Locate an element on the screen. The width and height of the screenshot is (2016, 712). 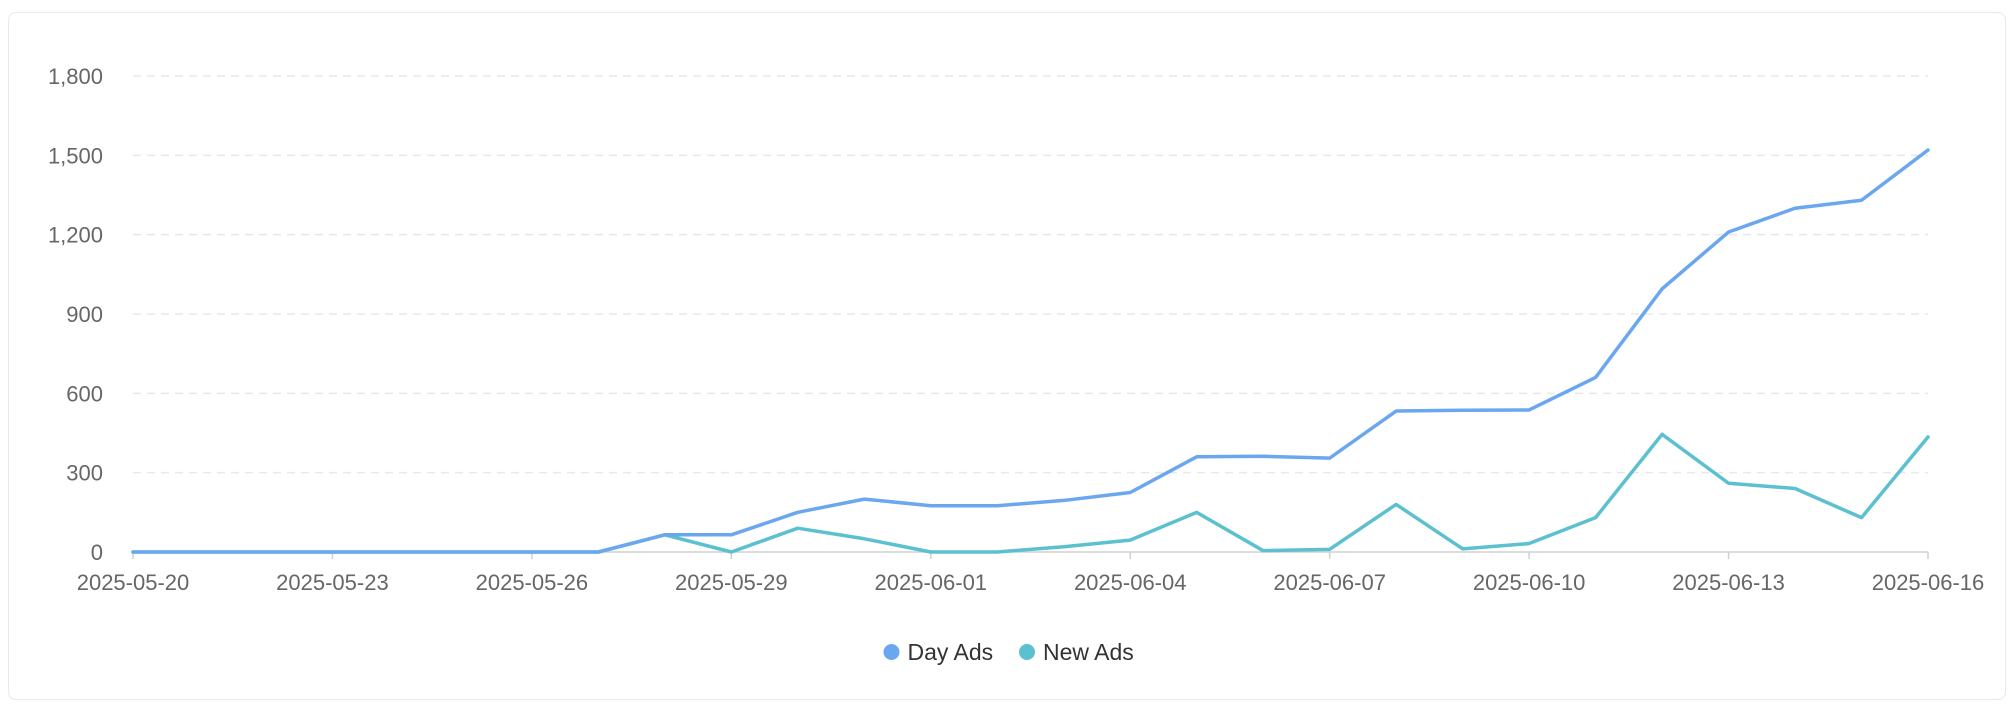
y-tick-label: 0 is located at coordinates (97, 552).